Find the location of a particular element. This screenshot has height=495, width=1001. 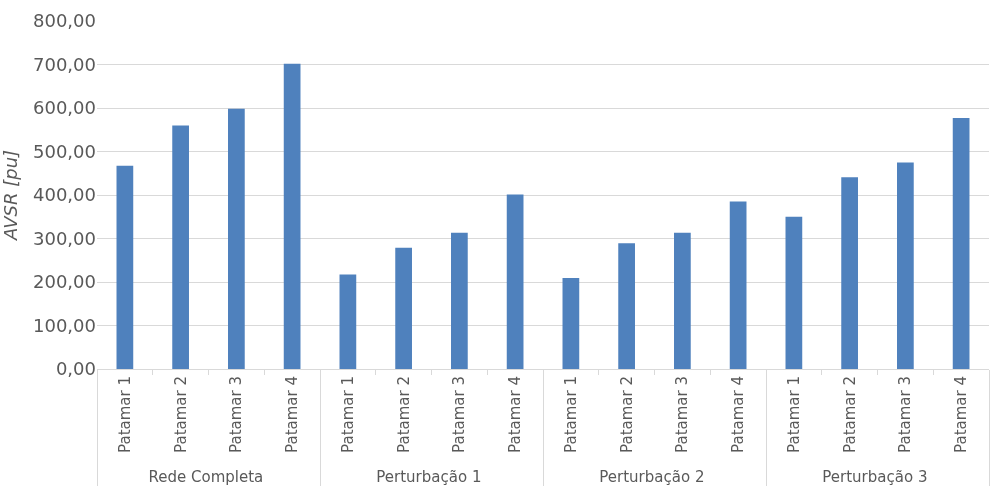

y-tick-label: 400,00 is located at coordinates (64, 195).